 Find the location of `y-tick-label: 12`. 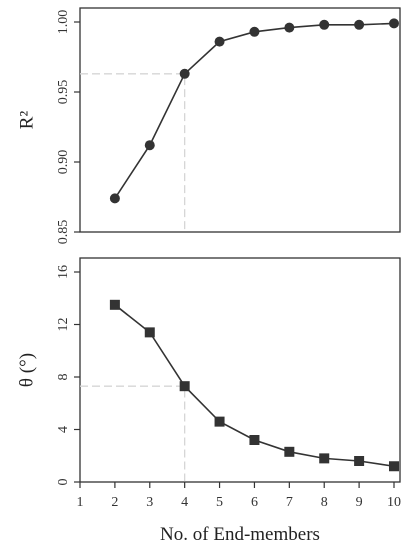

y-tick-label: 12 is located at coordinates (63, 325).